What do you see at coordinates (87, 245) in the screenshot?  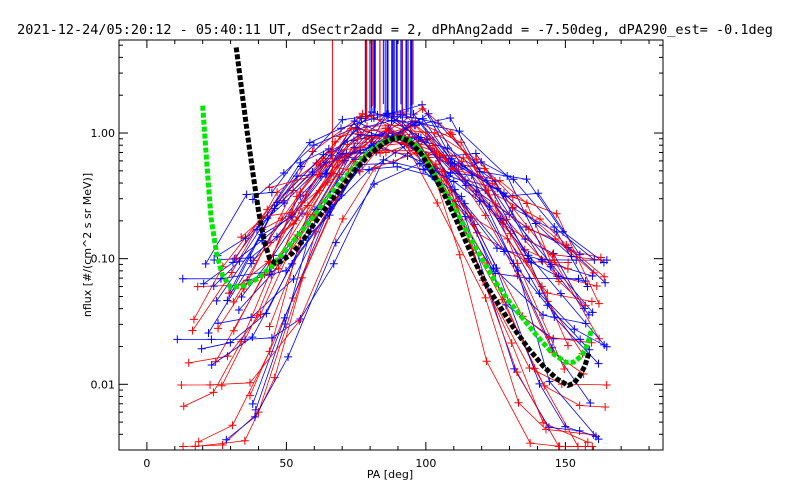 I see `y-axis-label: nflux [#/(cm^2 s sr MeV)]` at bounding box center [87, 245].